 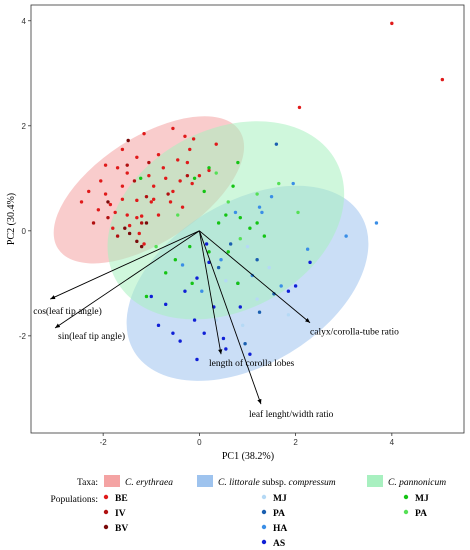 What do you see at coordinates (277, 483) in the screenshot?
I see `legend-taxon-label: C. littorale subsp. compressum` at bounding box center [277, 483].